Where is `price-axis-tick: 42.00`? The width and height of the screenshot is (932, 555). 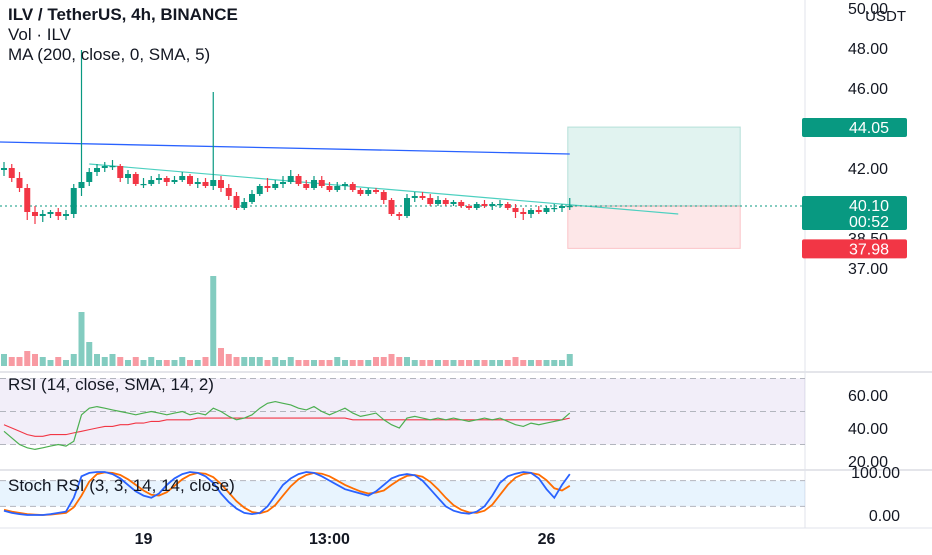 price-axis-tick: 42.00 is located at coordinates (868, 169).